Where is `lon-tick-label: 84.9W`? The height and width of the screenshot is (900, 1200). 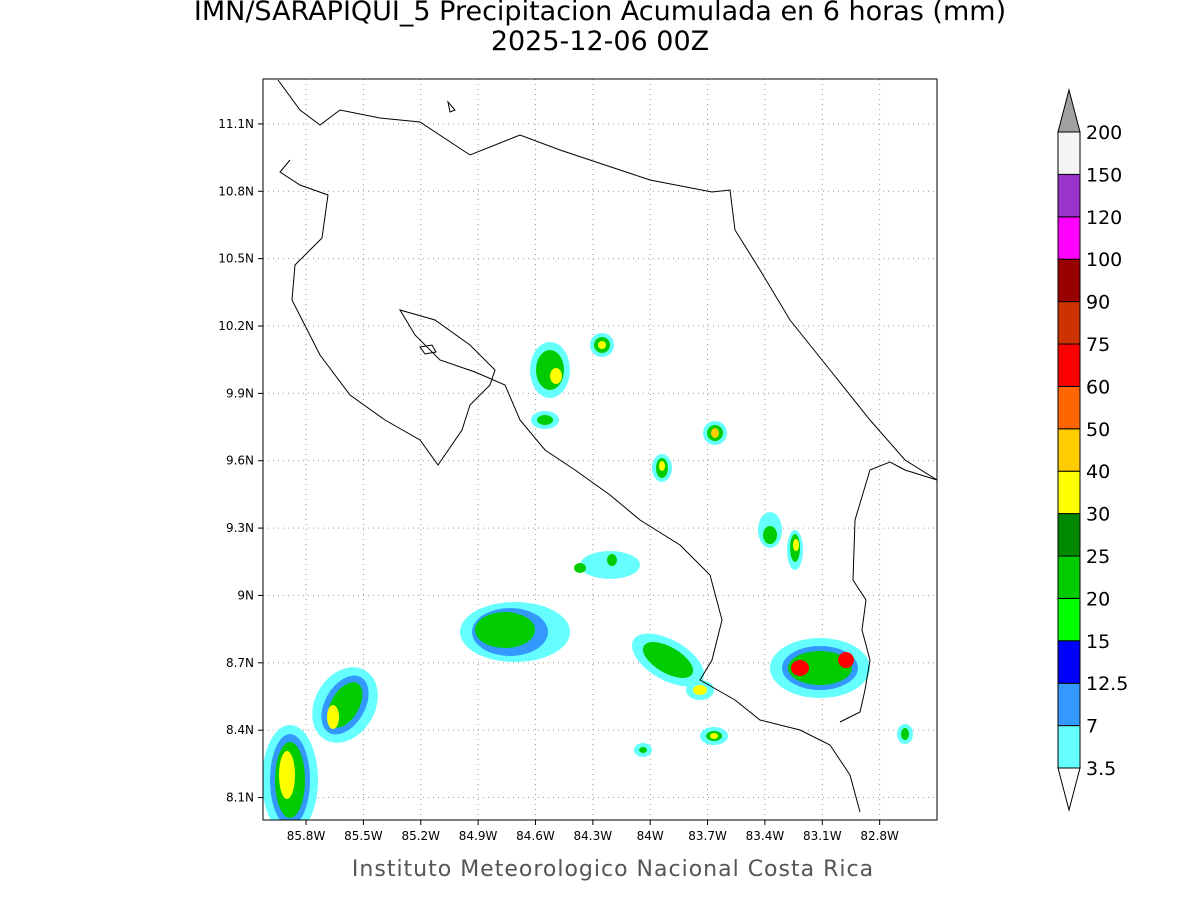
lon-tick-label: 84.9W is located at coordinates (478, 836).